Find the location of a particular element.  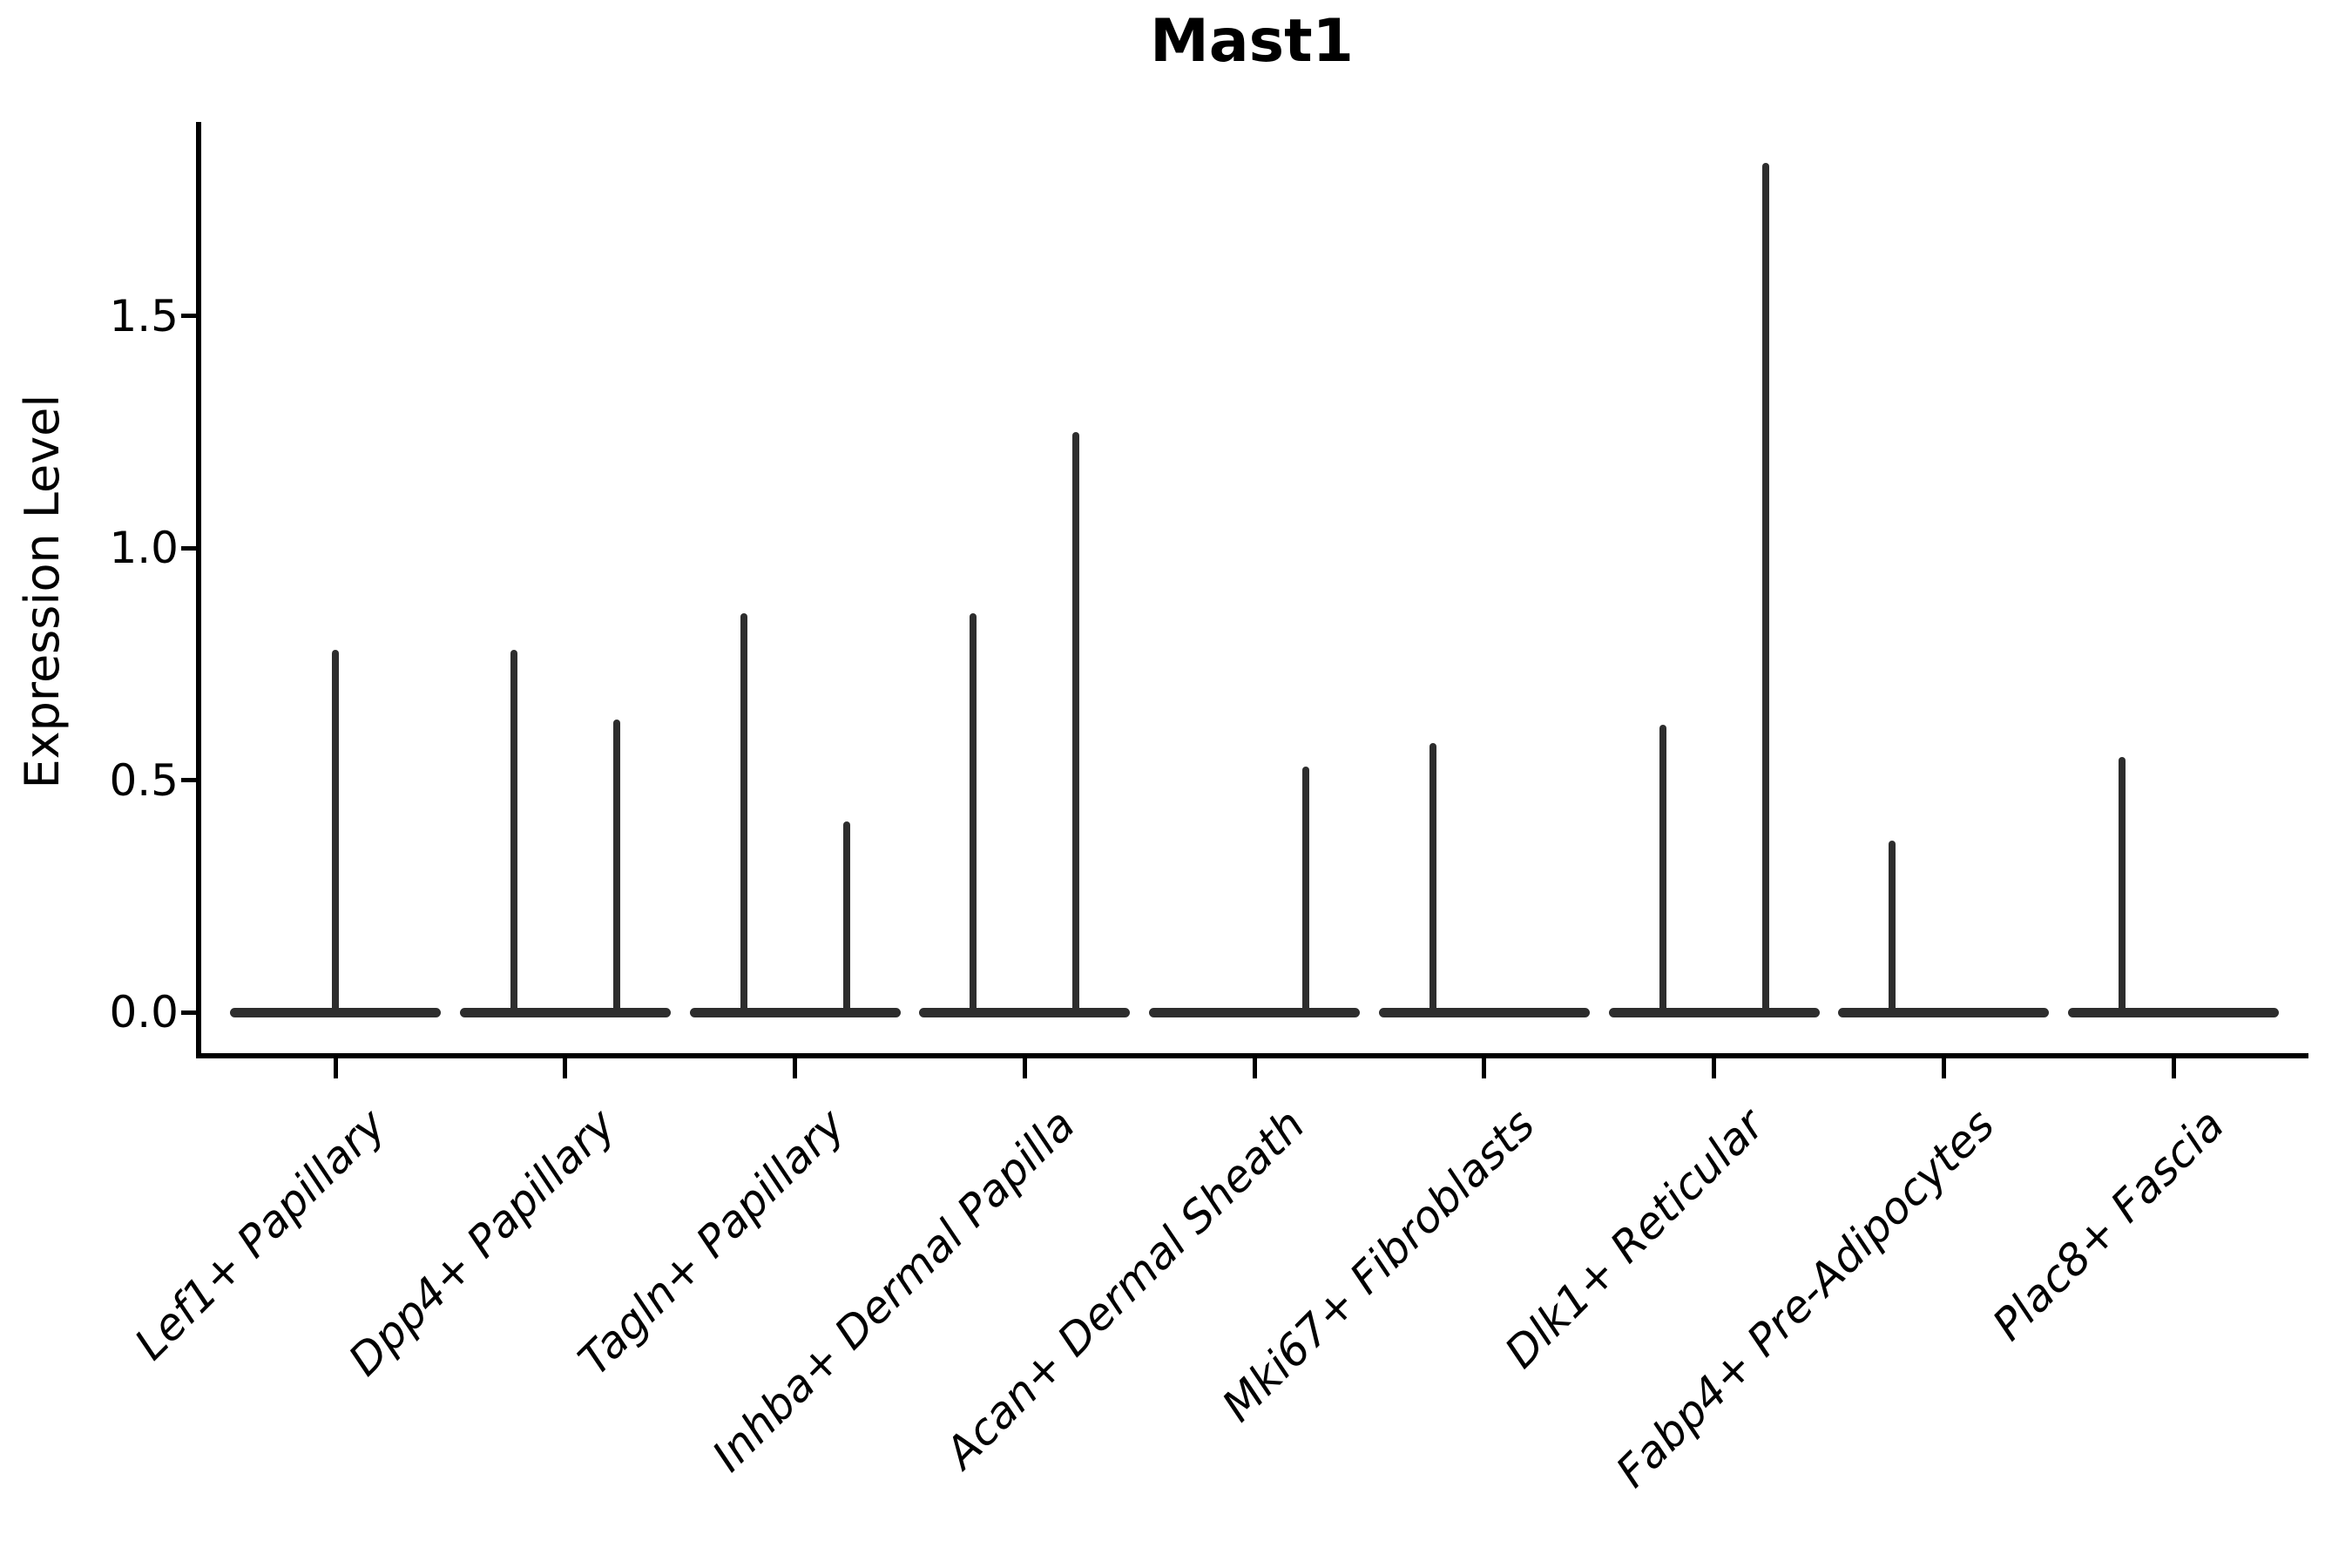

y-axis is located at coordinates (198, 590).